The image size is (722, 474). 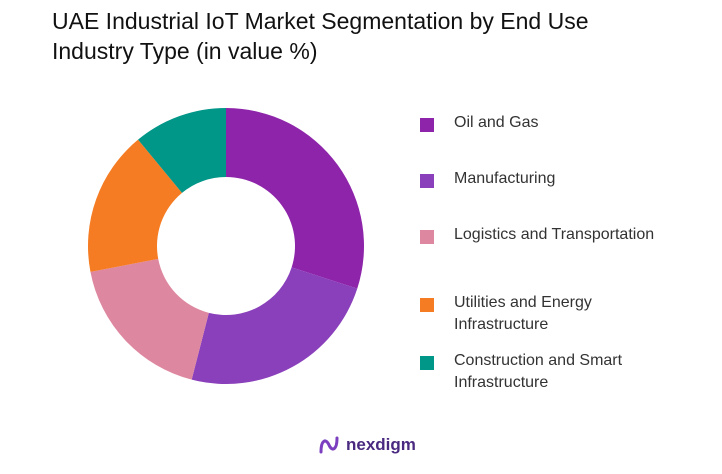 I want to click on legend-label: Utilities and Energy Infrastructure, so click(x=523, y=313).